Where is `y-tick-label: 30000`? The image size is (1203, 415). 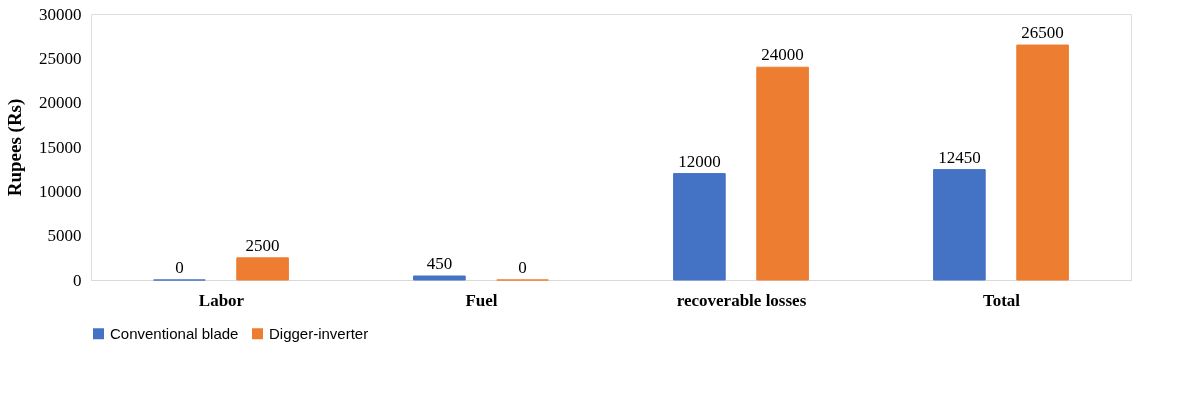
y-tick-label: 30000 is located at coordinates (60, 14).